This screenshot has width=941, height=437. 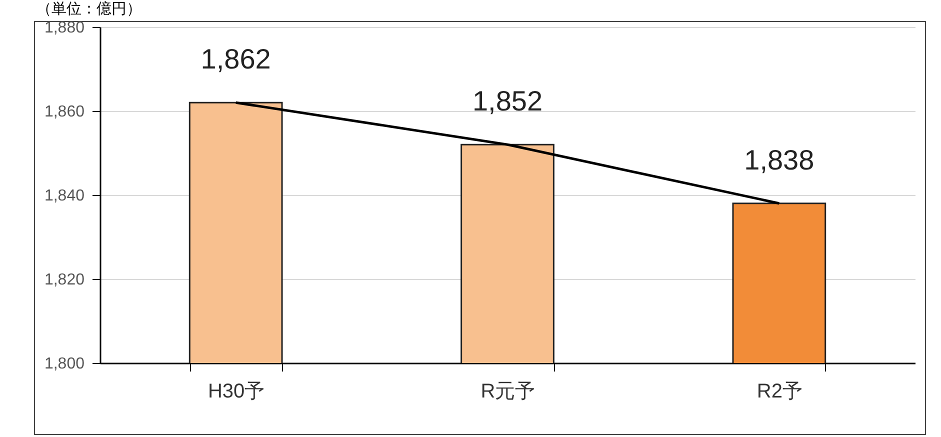 What do you see at coordinates (779, 391) in the screenshot?
I see `x-tick-label: R2予` at bounding box center [779, 391].